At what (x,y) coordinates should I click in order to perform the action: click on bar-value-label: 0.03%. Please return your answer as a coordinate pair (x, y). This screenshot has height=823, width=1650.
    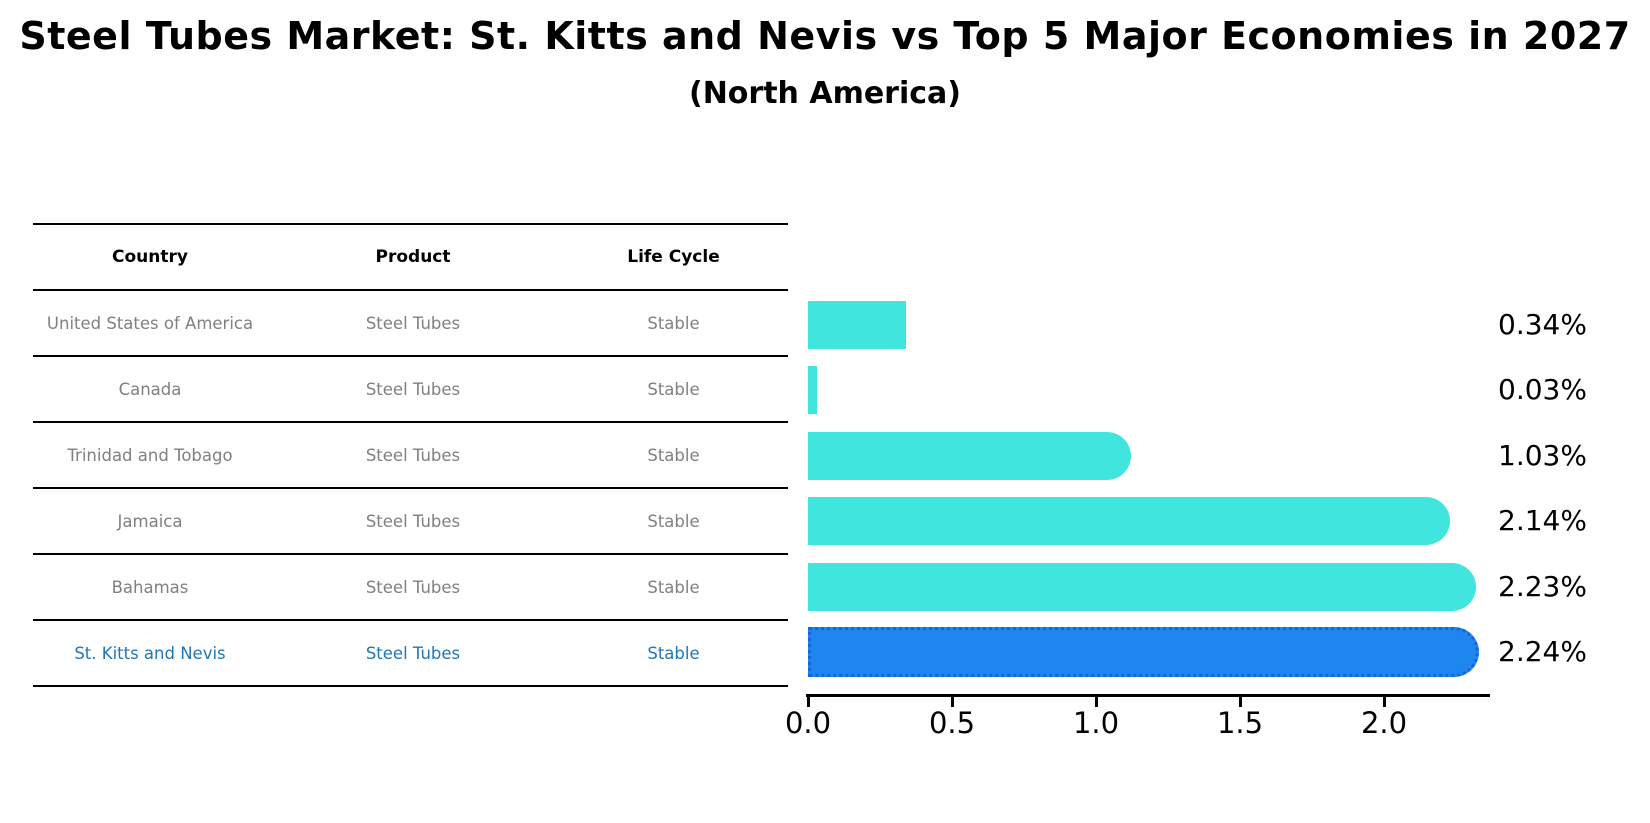
    Looking at the image, I should click on (1542, 389).